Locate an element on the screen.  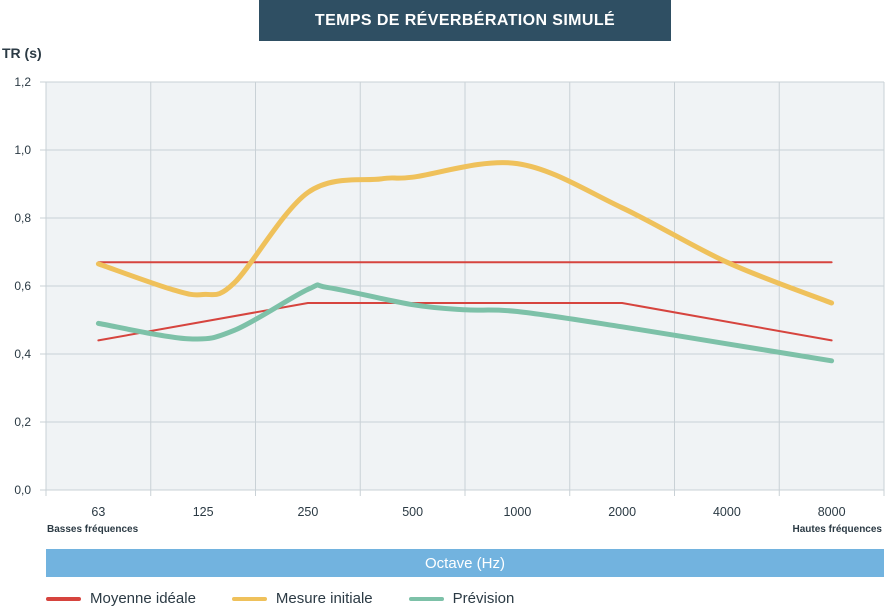
legend: Moyenne idéale Mesure initiale Prévision is located at coordinates (298, 598).